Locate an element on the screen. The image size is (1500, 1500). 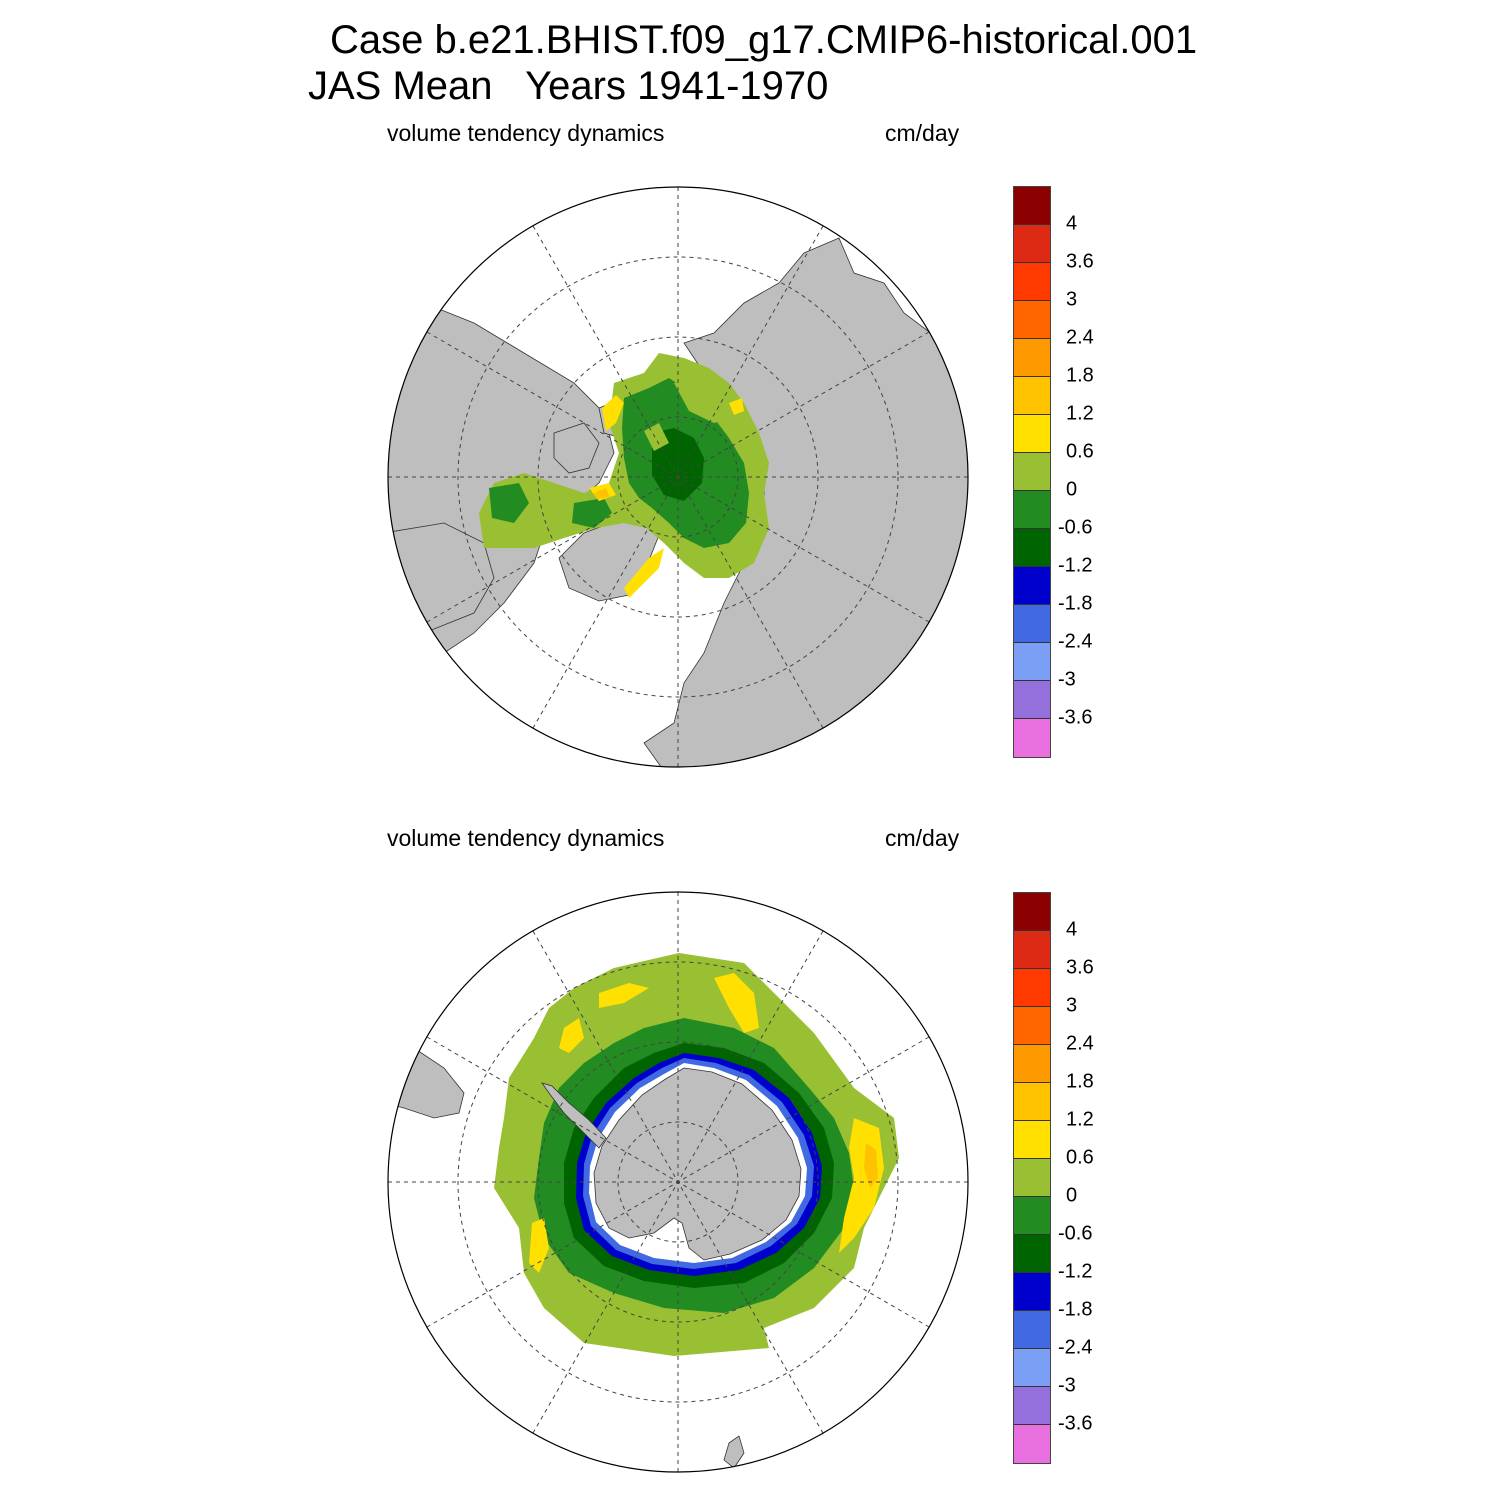
north-field-dark-green is located at coordinates (678, 464).